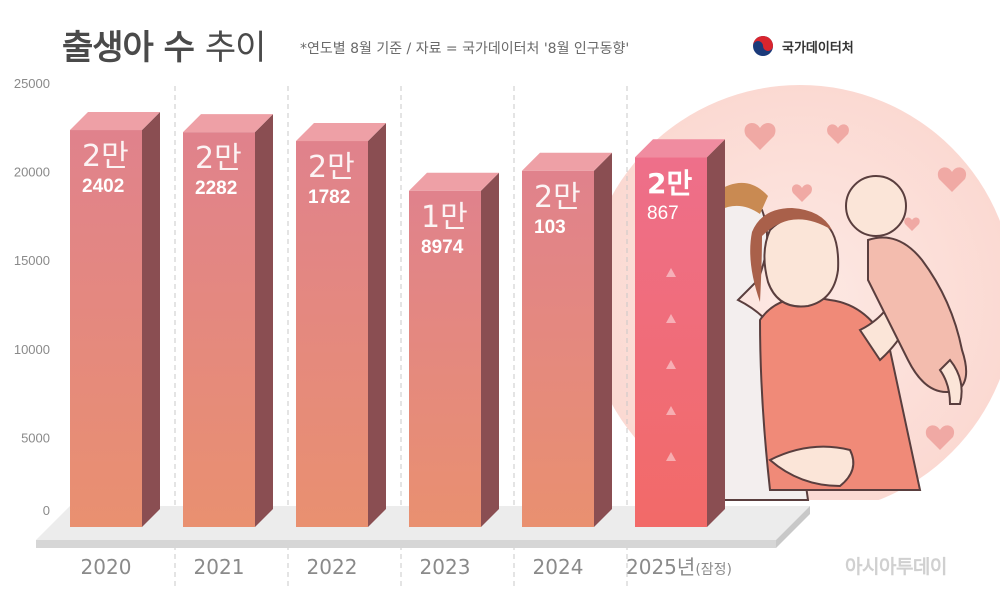 The image size is (1000, 602). What do you see at coordinates (663, 213) in the screenshot?
I see `bar-label-value: 867` at bounding box center [663, 213].